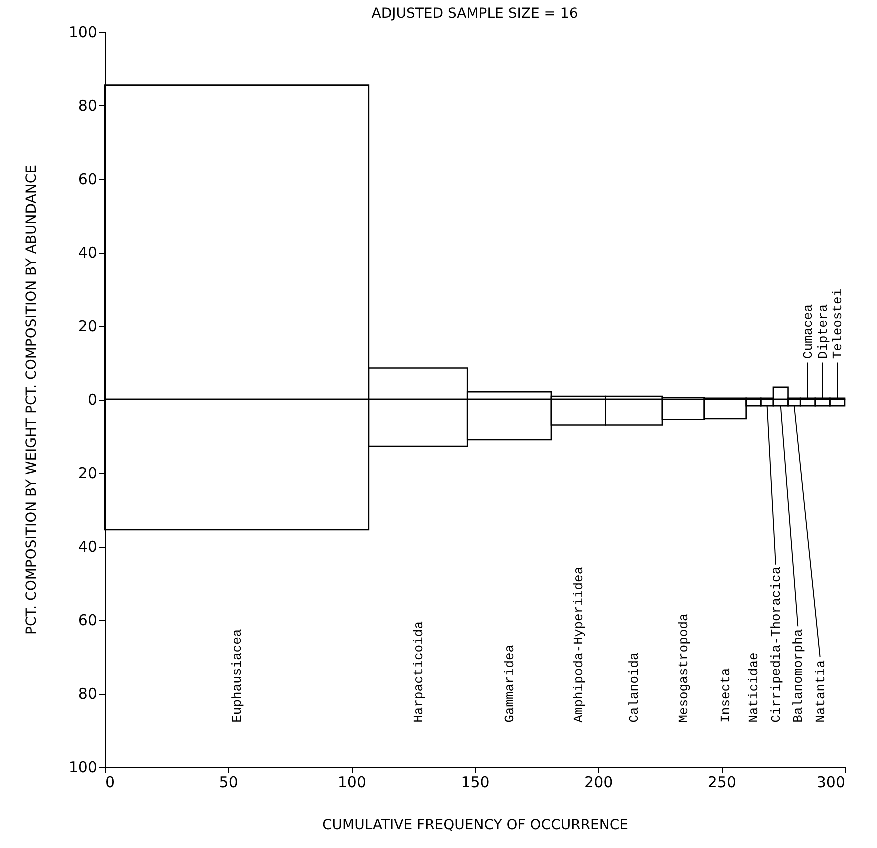 The image size is (877, 848). What do you see at coordinates (32, 400) in the screenshot?
I see `y-axis-title: PCT. COMPOSITION BY WEIGHT PCT. COMPOSITION BY ABUNDANCE` at bounding box center [32, 400].